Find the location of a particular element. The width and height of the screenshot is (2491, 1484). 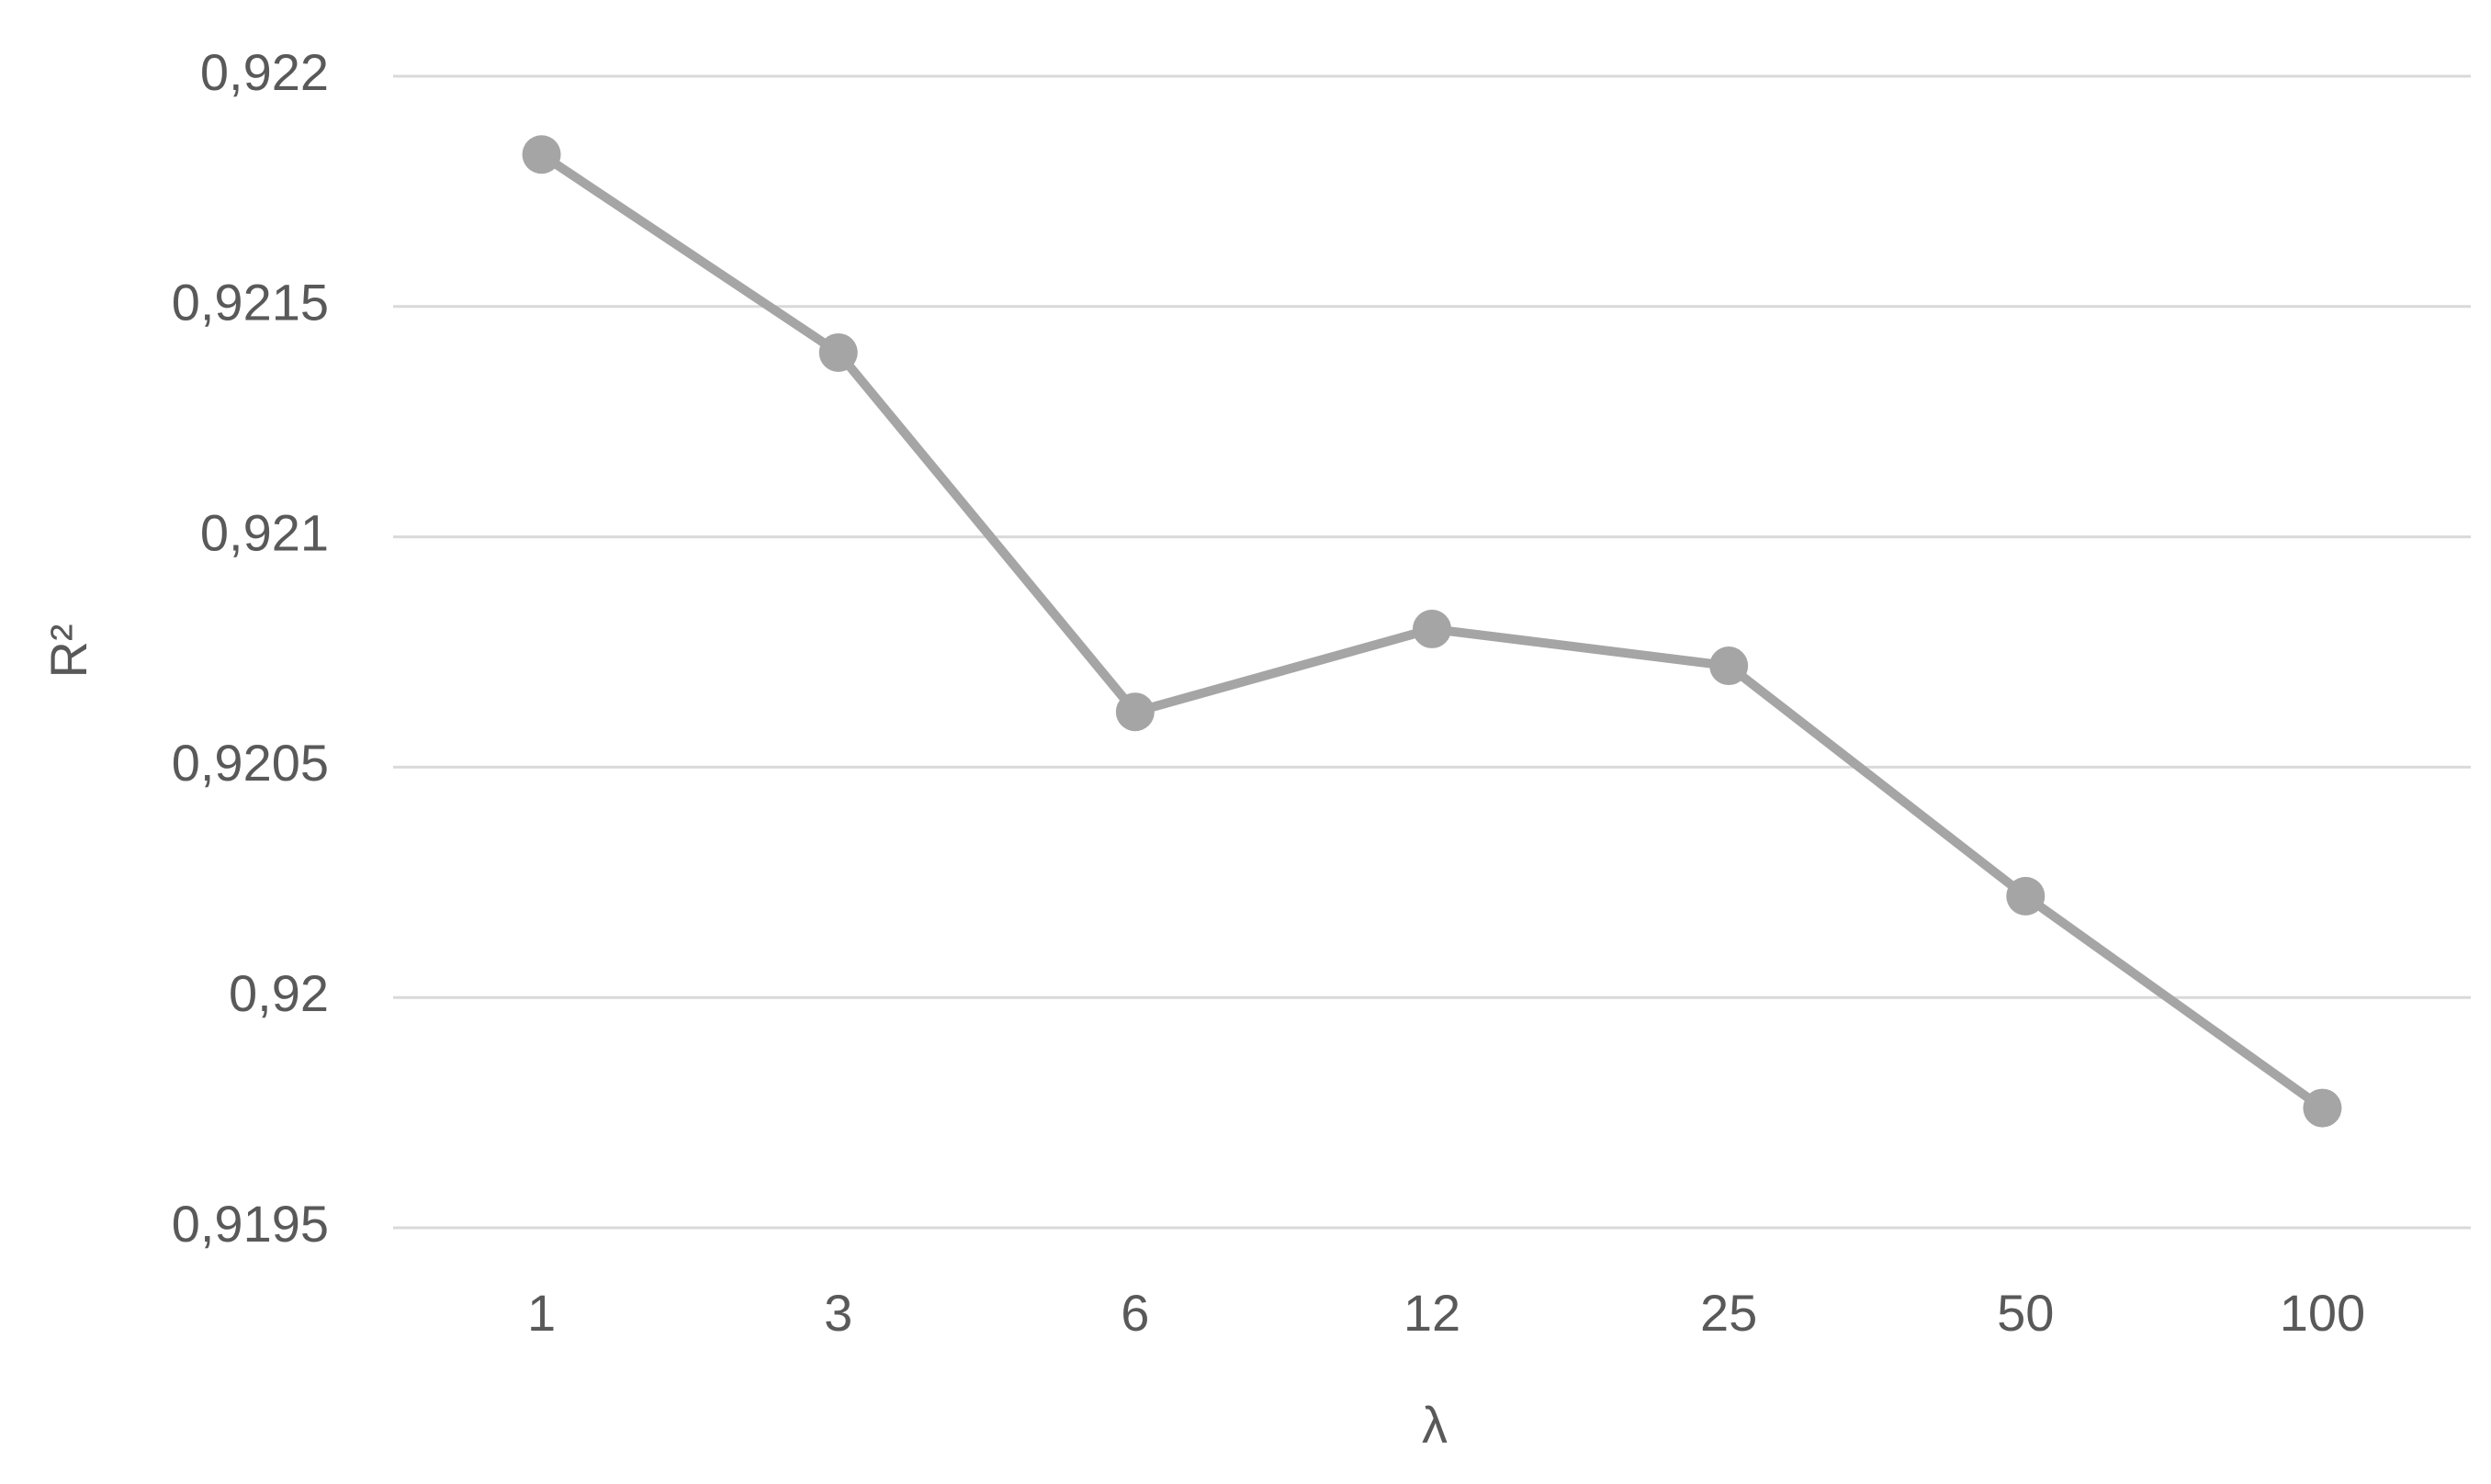

x-tick-label: 25 is located at coordinates (1728, 1313).